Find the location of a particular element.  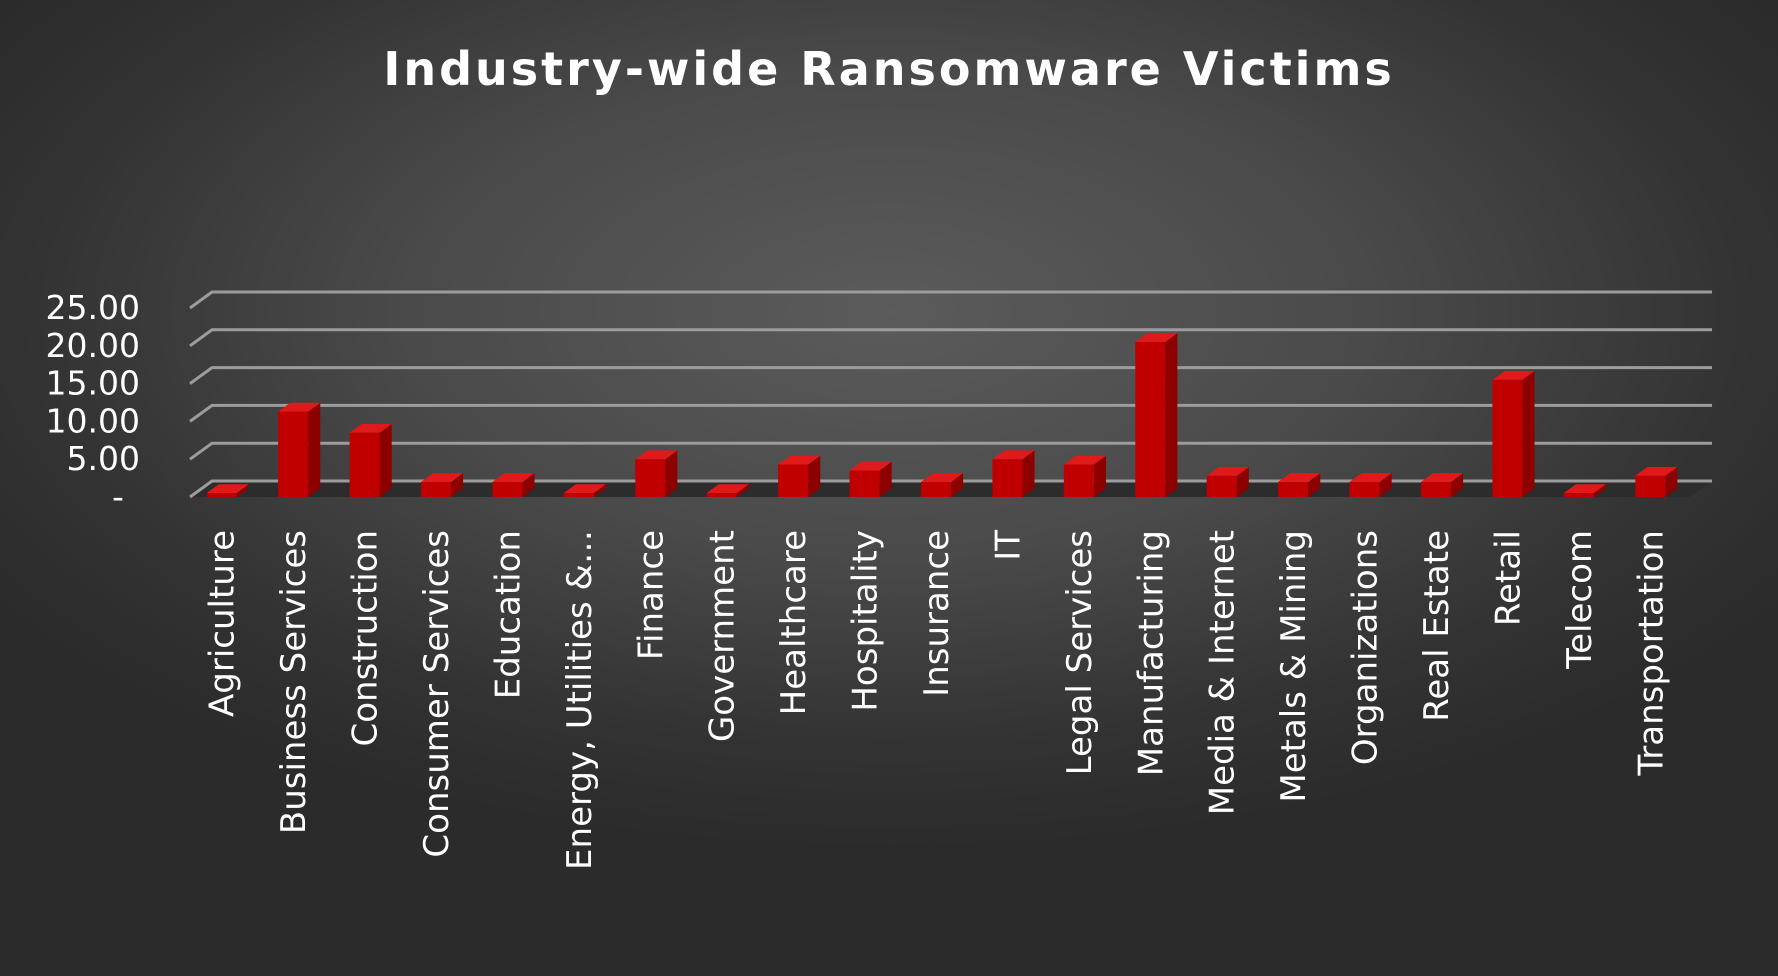

bars is located at coordinates (942, 415).